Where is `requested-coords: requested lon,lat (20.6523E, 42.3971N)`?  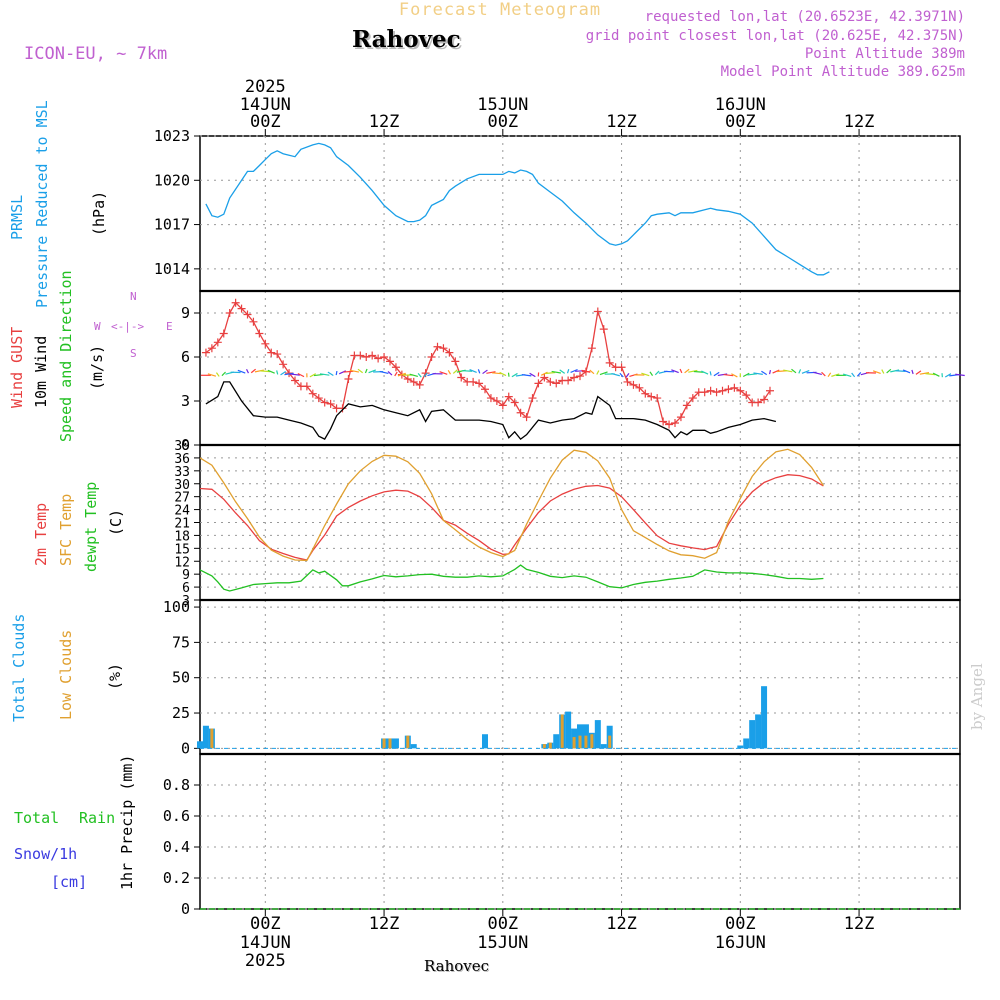 requested-coords: requested lon,lat (20.6523E, 42.3971N) is located at coordinates (804, 17).